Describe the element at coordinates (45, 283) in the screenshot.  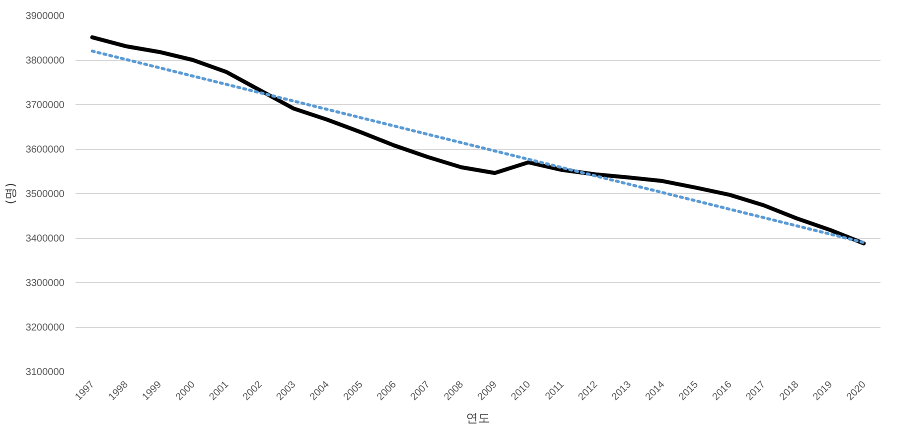
I see `y-tick-label: 3300000` at that location.